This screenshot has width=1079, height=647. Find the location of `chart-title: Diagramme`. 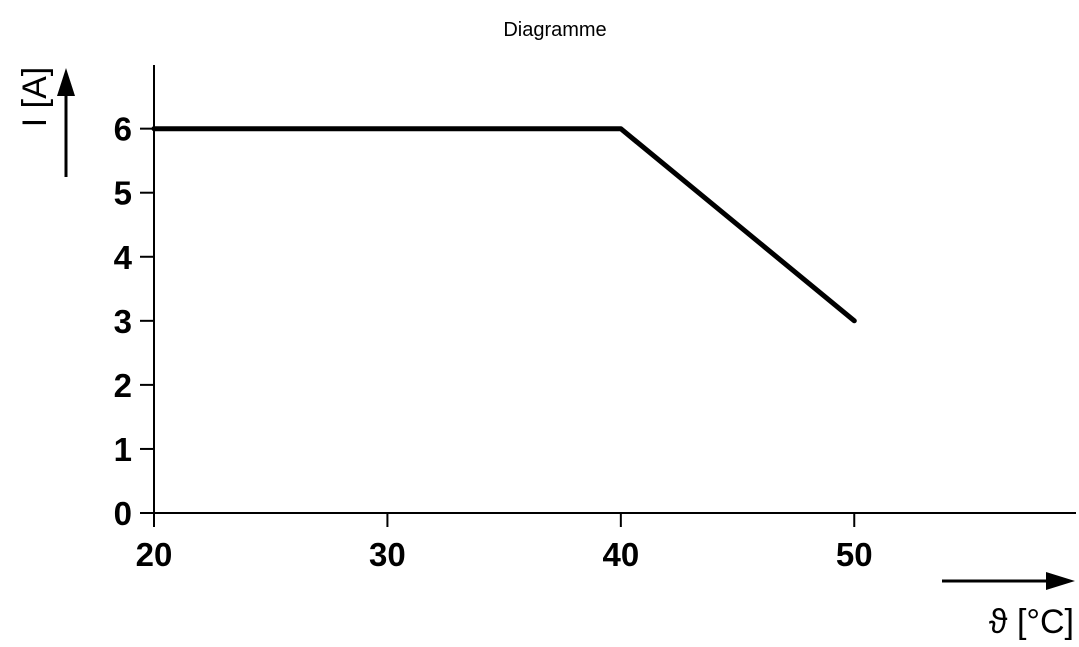

chart-title: Diagramme is located at coordinates (554, 30).